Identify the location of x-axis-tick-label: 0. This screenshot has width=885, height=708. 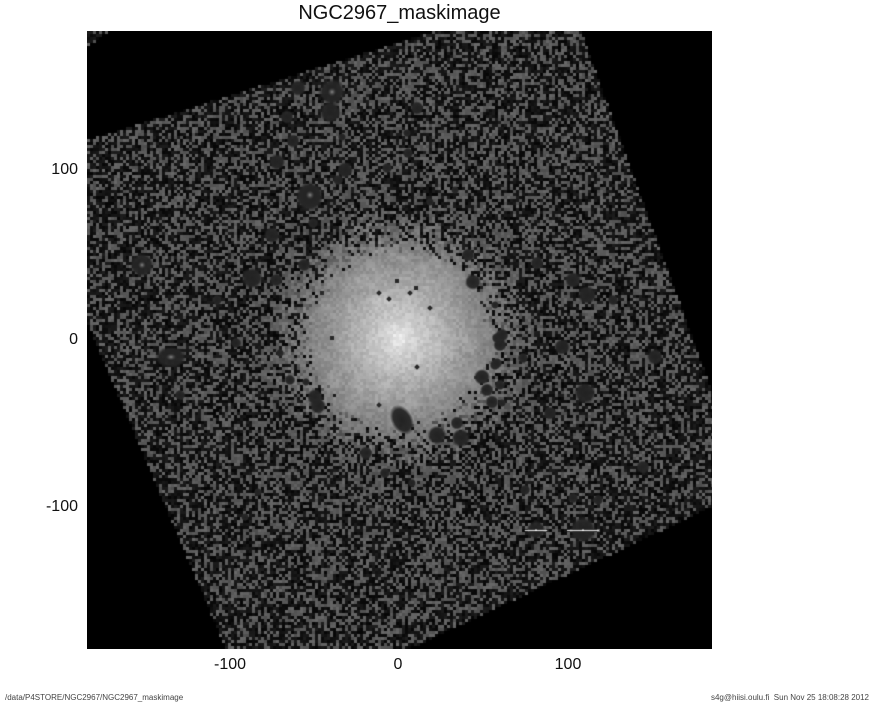
(398, 664).